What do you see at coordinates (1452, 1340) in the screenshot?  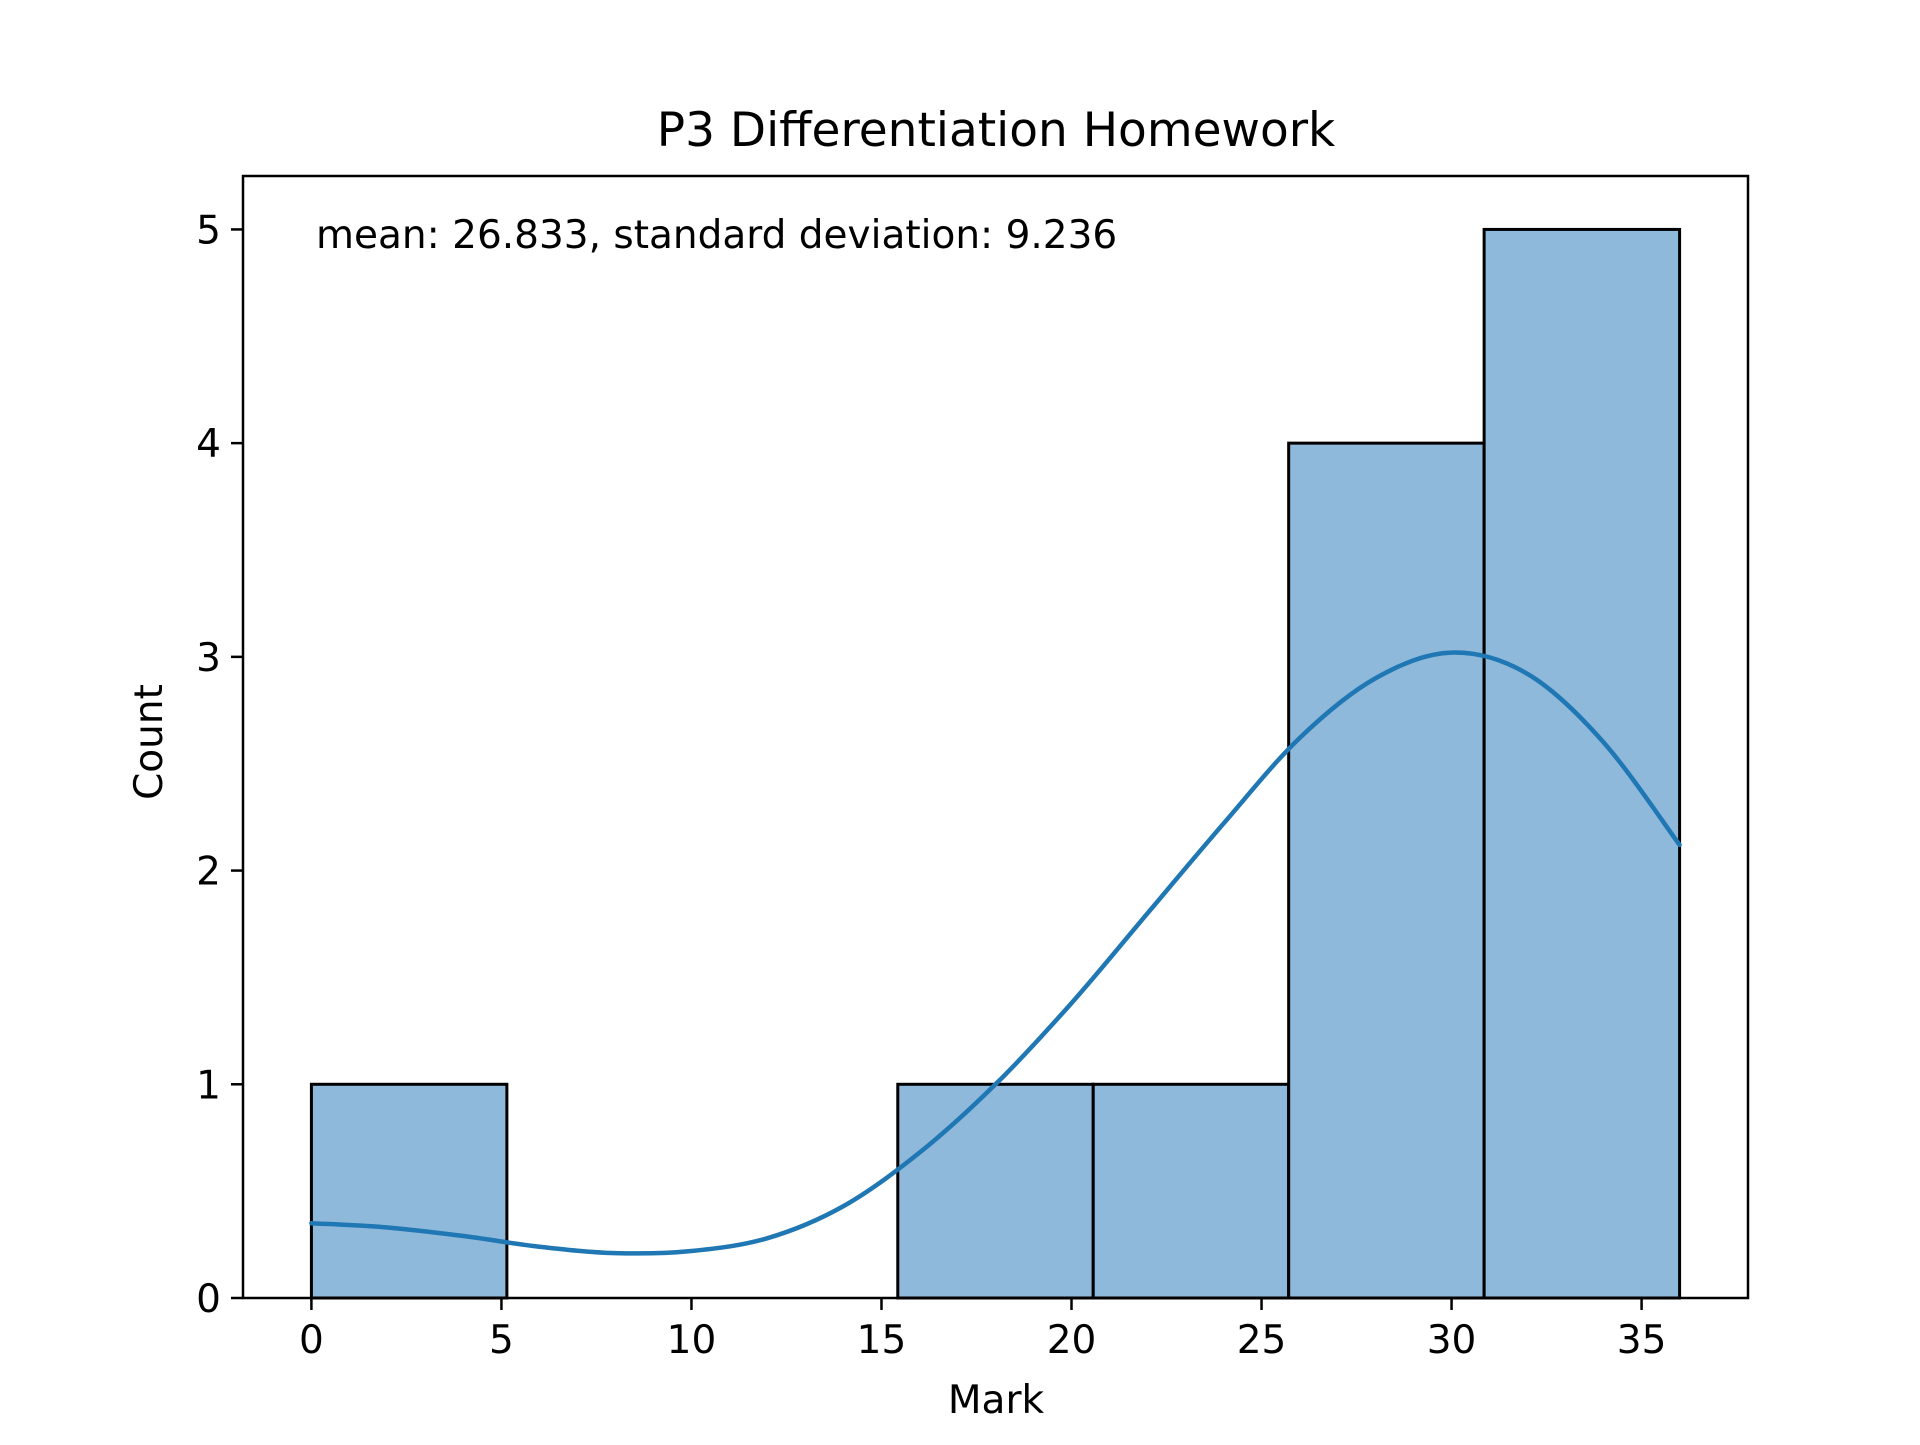 I see `x-tick-label: 30` at bounding box center [1452, 1340].